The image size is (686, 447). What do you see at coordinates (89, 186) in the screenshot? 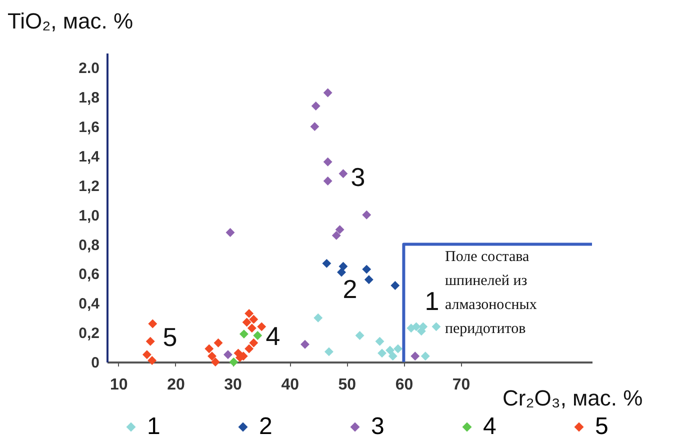
I see `y-tick-label: 1,2` at bounding box center [89, 186].